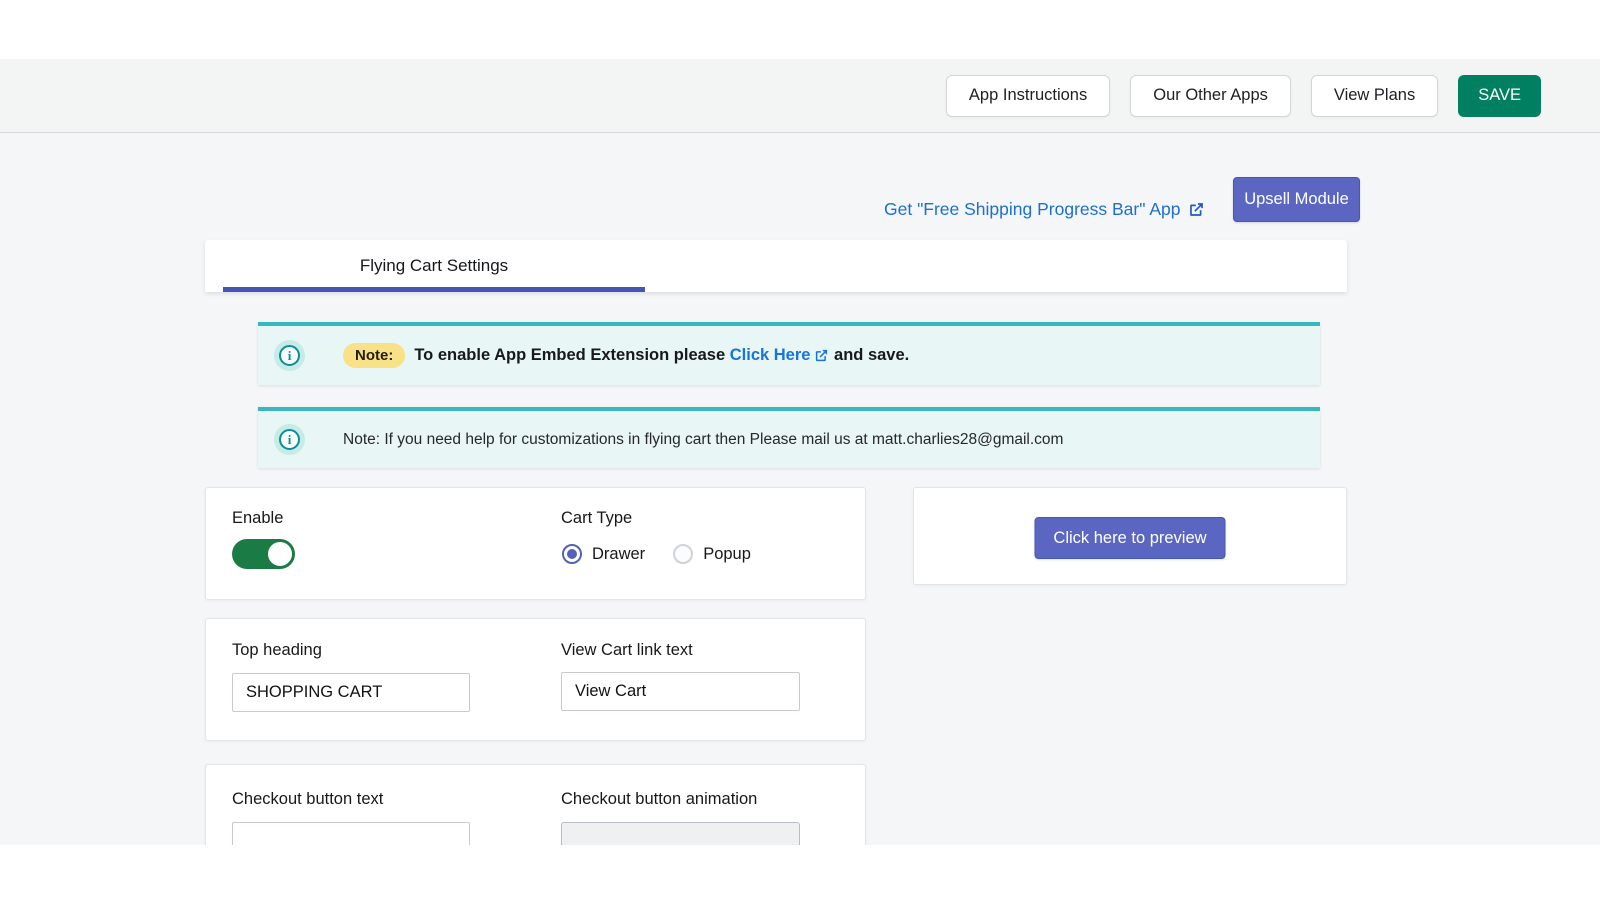 This screenshot has width=1600, height=900. I want to click on radio-drawer: Drawer, so click(603, 554).